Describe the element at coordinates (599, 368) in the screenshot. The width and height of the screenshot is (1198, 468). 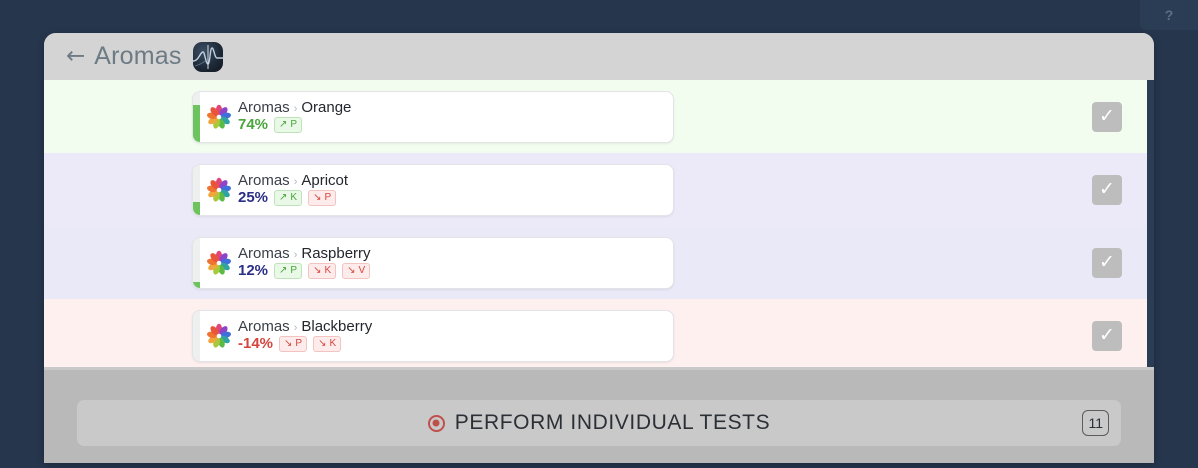
I see `footer-divider` at that location.